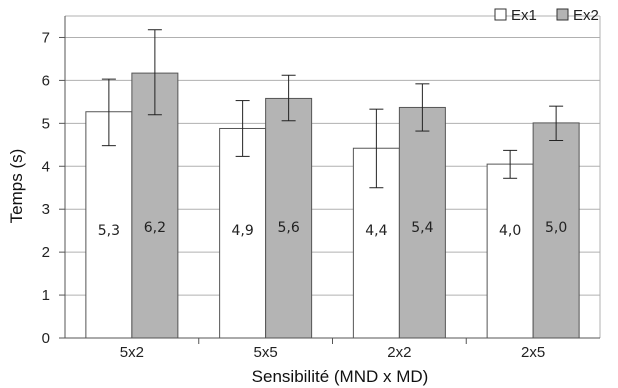 This screenshot has width=618, height=388. I want to click on bar-value-label: 4,9, so click(242, 231).